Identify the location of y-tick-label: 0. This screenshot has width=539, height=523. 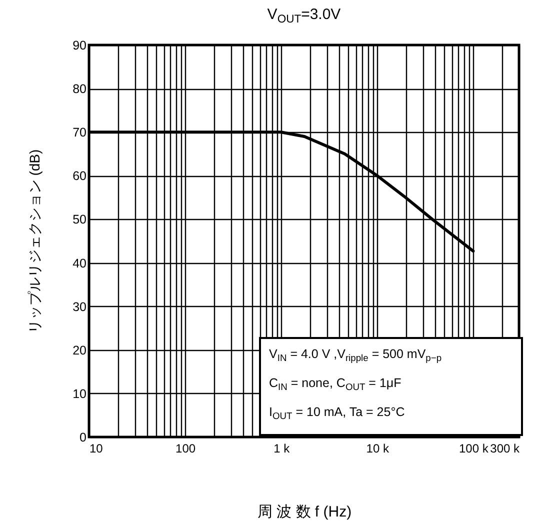
(83, 437).